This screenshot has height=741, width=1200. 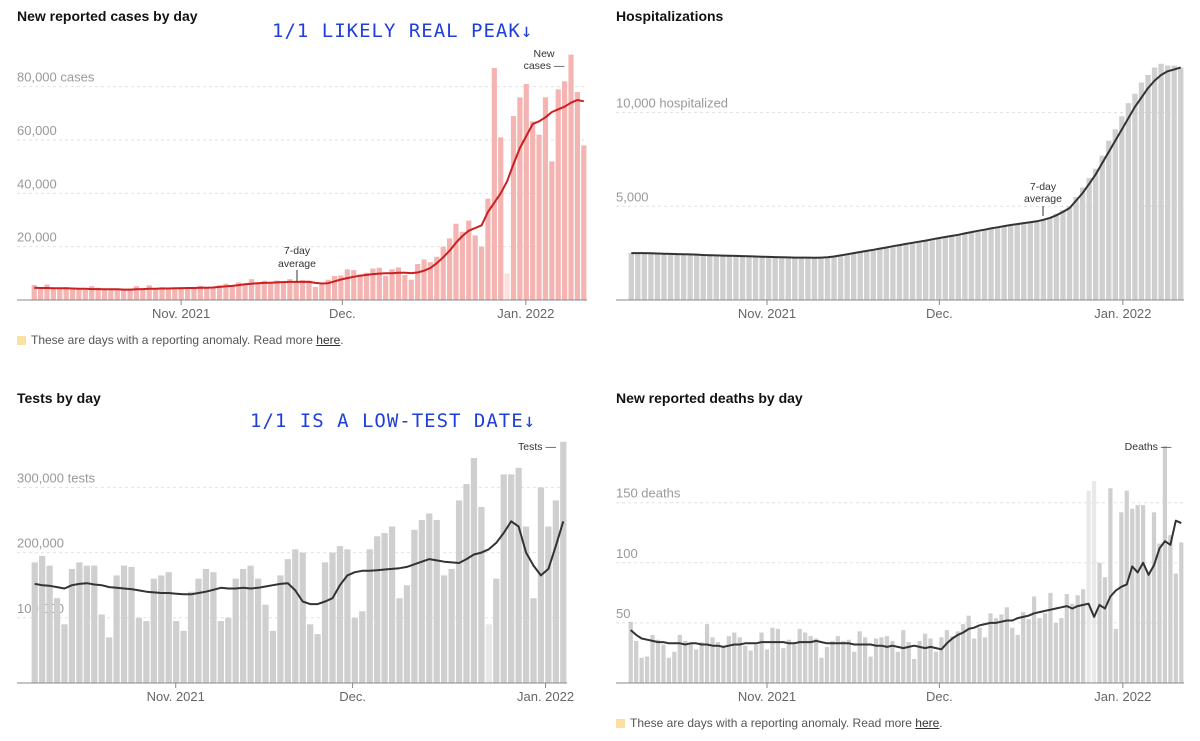 What do you see at coordinates (927, 723) in the screenshot?
I see `deaths-anomaly-link: here` at bounding box center [927, 723].